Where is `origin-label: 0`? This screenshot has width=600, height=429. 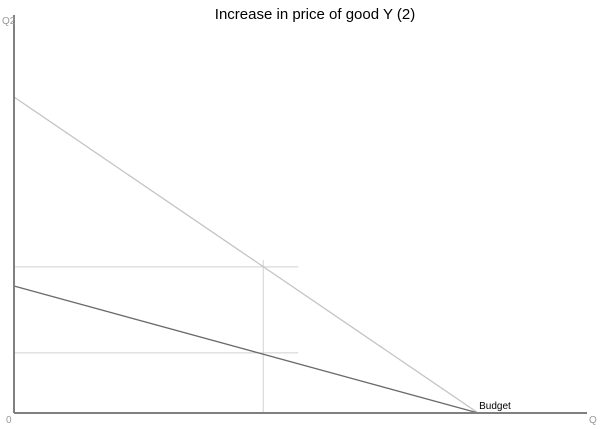
origin-label: 0 is located at coordinates (9, 420).